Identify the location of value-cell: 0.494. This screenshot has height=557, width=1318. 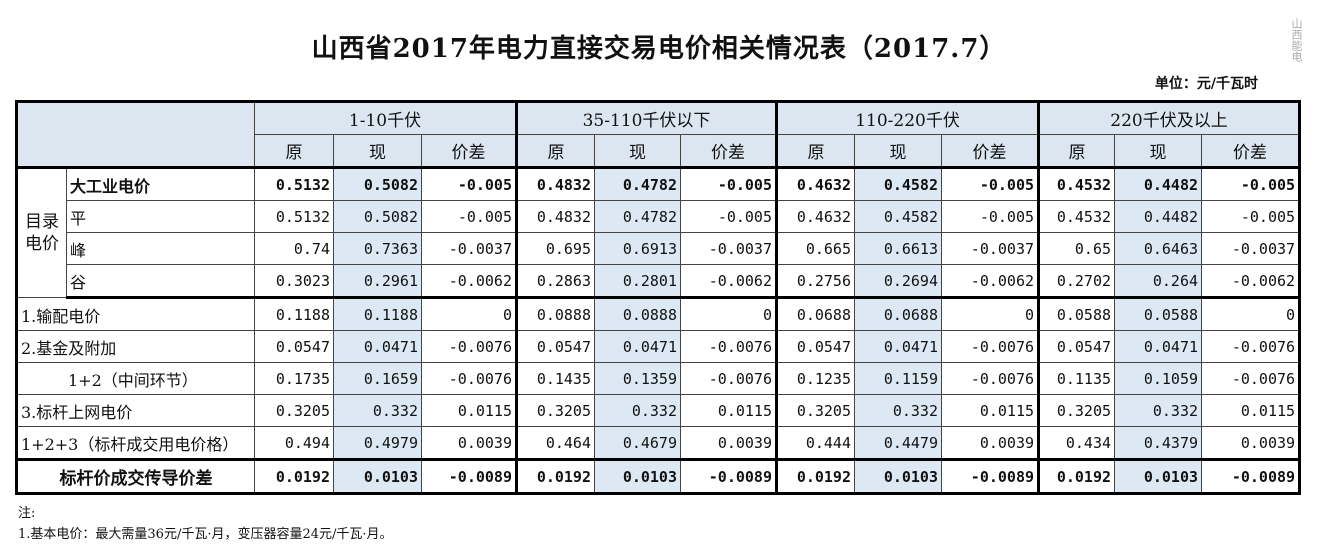
(294, 443).